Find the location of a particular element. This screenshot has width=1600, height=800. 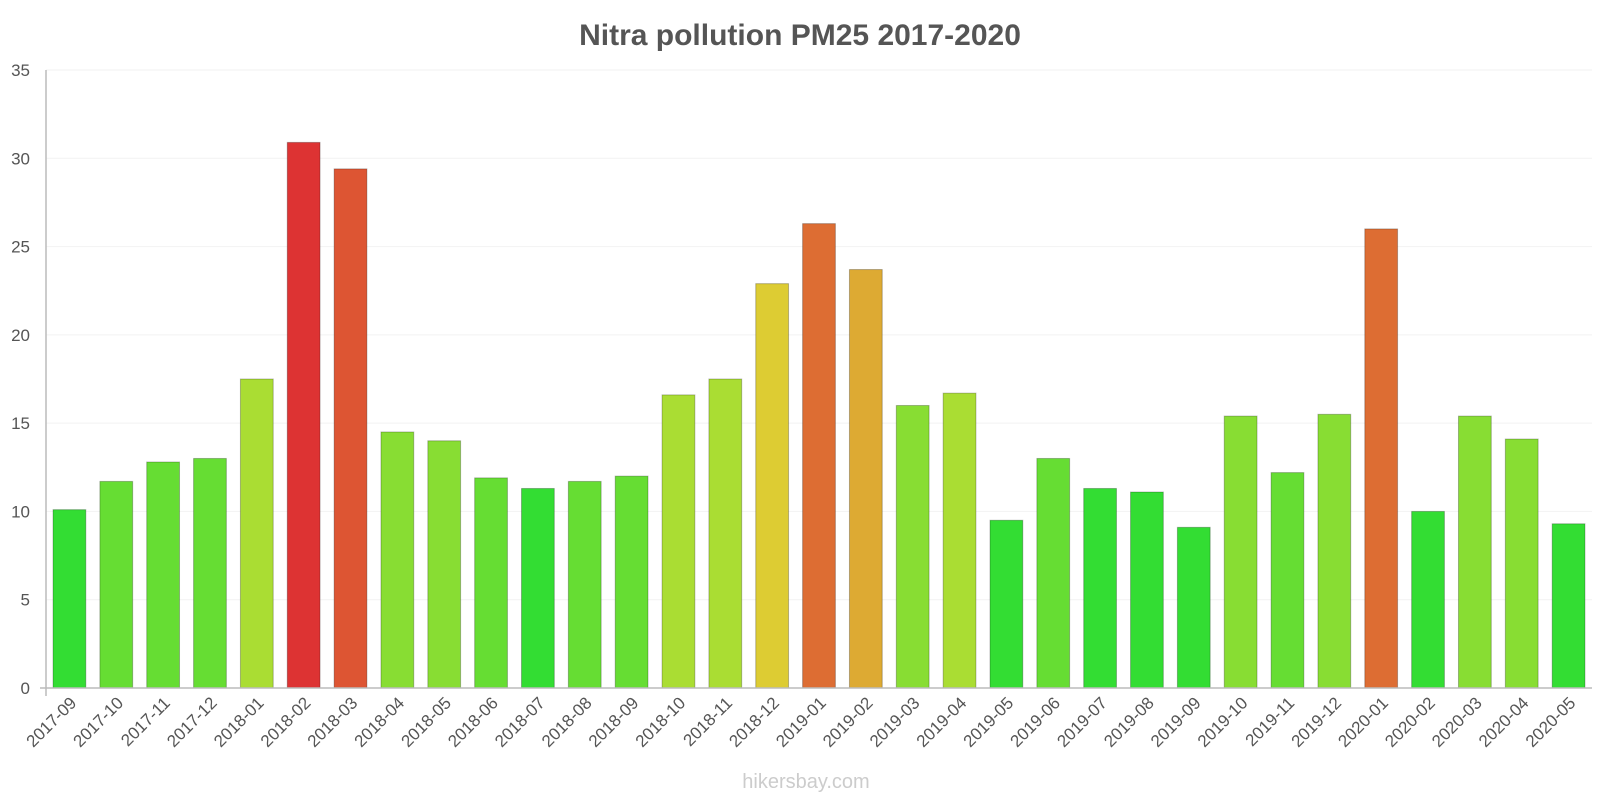

x-tick-label: 2018-02 is located at coordinates (286, 722).